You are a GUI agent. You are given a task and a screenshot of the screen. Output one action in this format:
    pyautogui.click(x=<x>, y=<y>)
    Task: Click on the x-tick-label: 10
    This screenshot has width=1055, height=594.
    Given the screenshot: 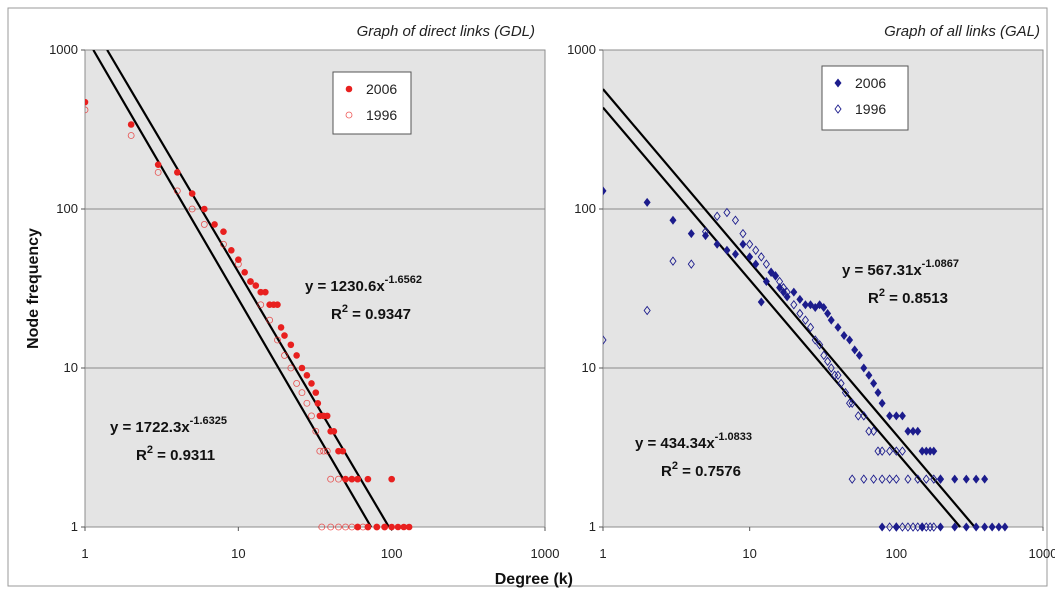 What is the action you would take?
    pyautogui.click(x=749, y=553)
    